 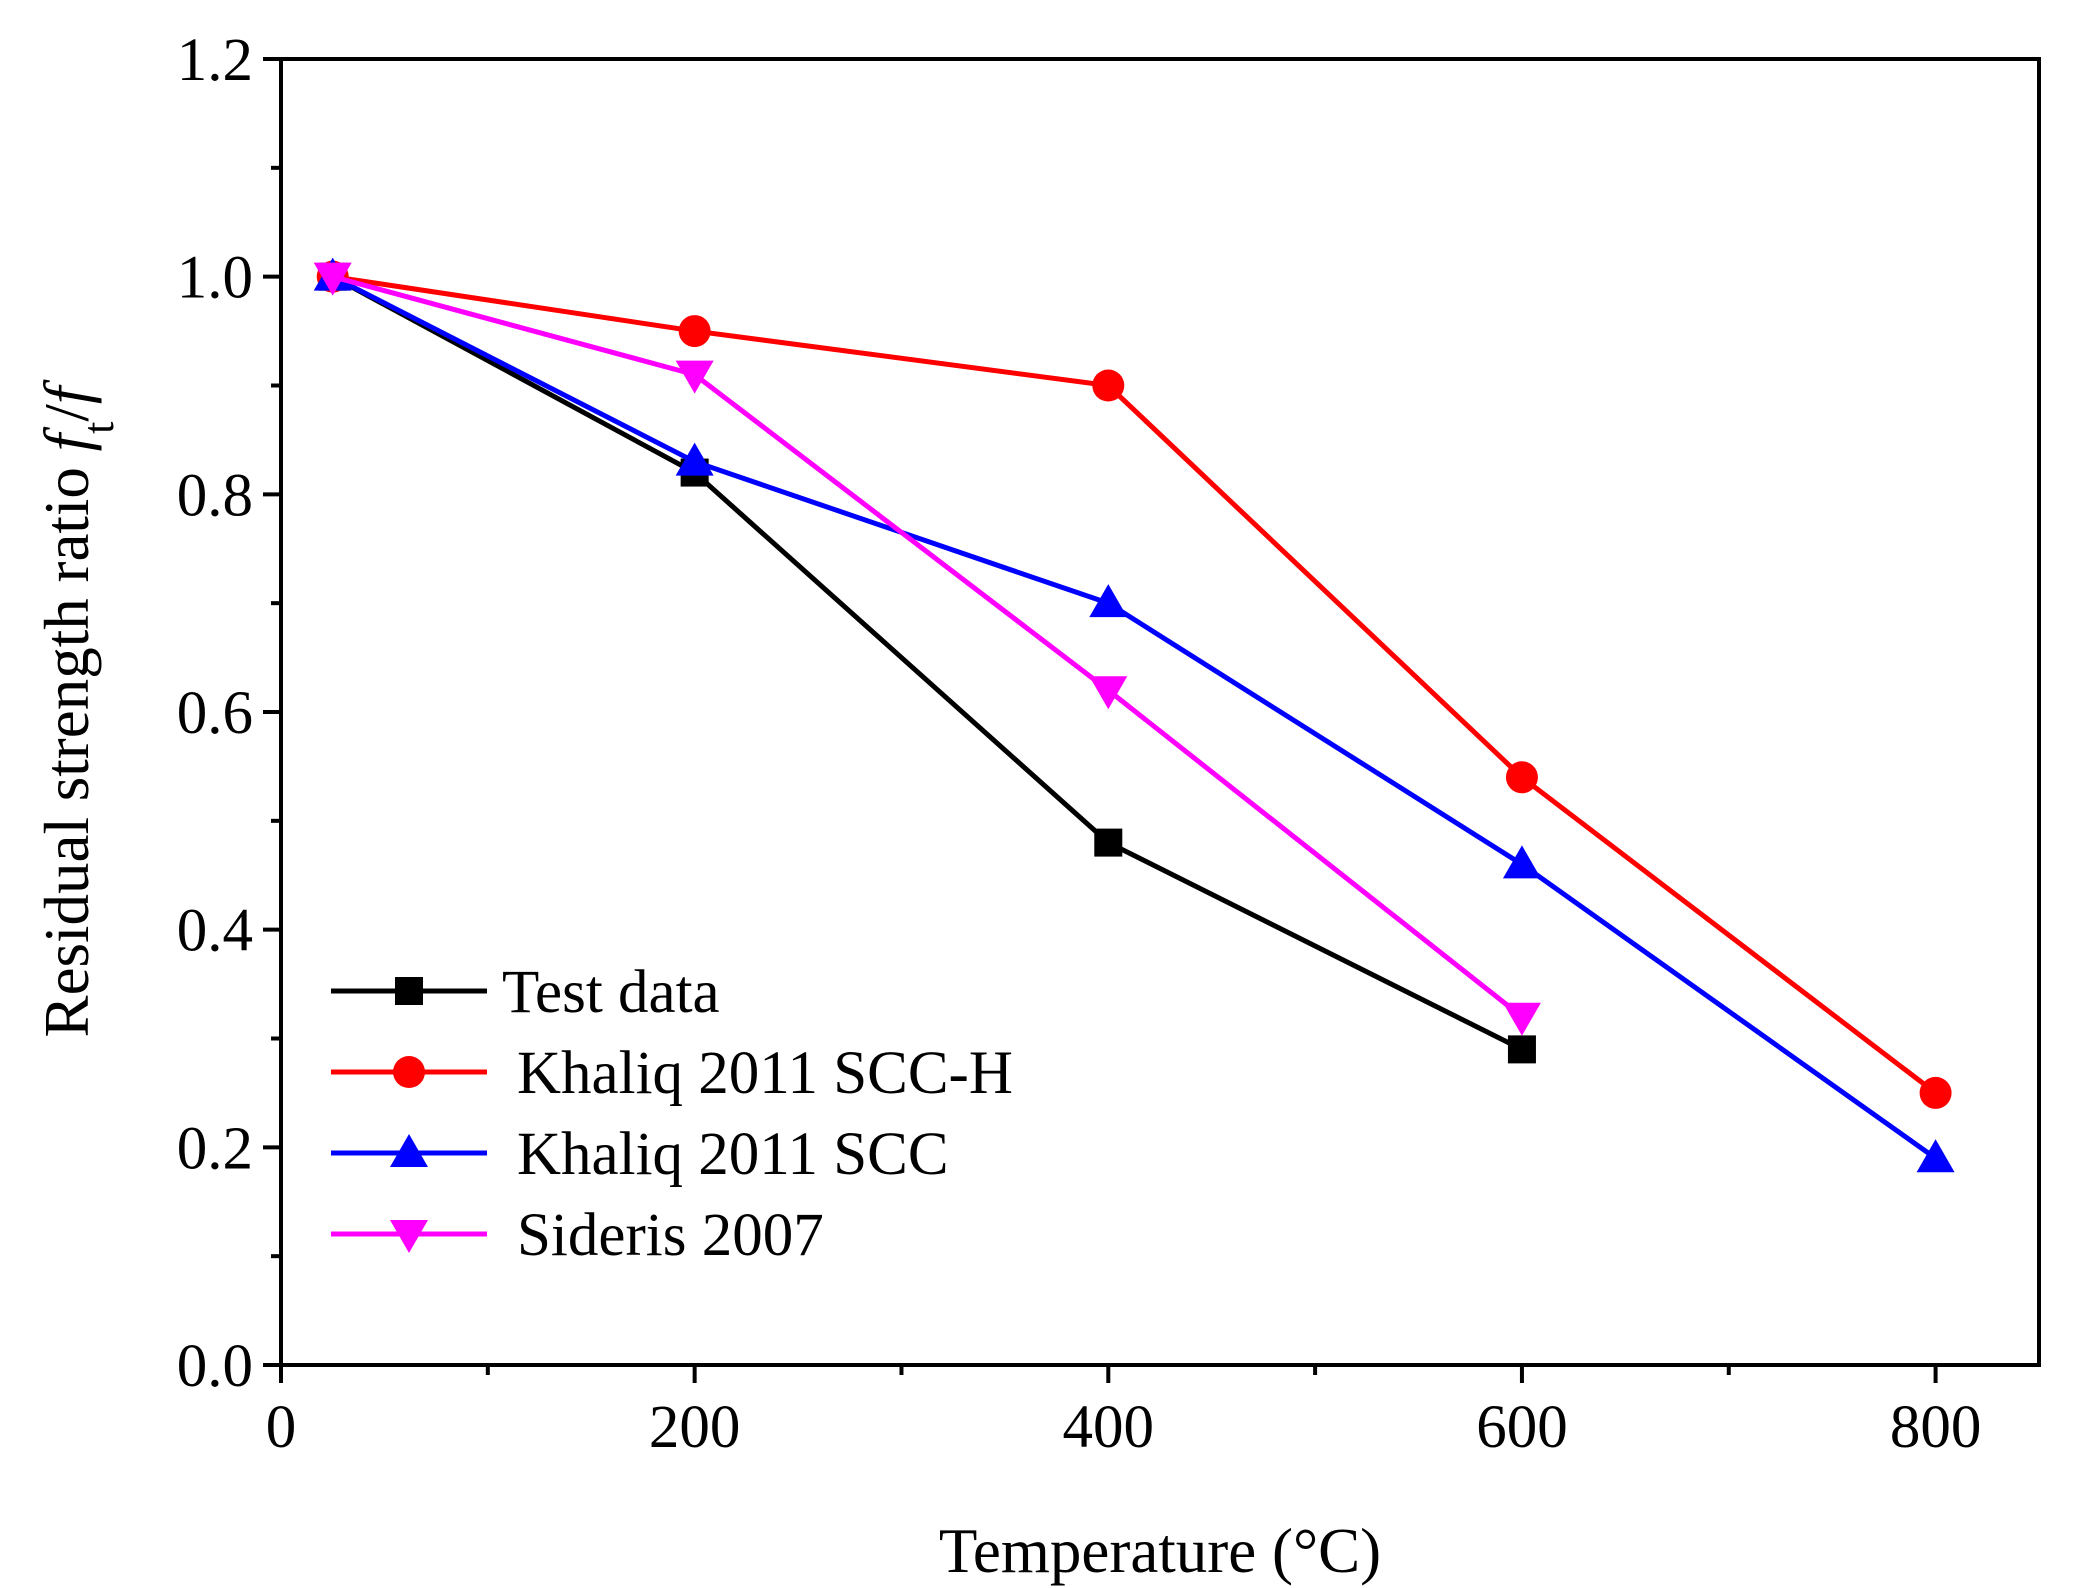 What do you see at coordinates (1522, 1427) in the screenshot?
I see `x-tick-label: 600` at bounding box center [1522, 1427].